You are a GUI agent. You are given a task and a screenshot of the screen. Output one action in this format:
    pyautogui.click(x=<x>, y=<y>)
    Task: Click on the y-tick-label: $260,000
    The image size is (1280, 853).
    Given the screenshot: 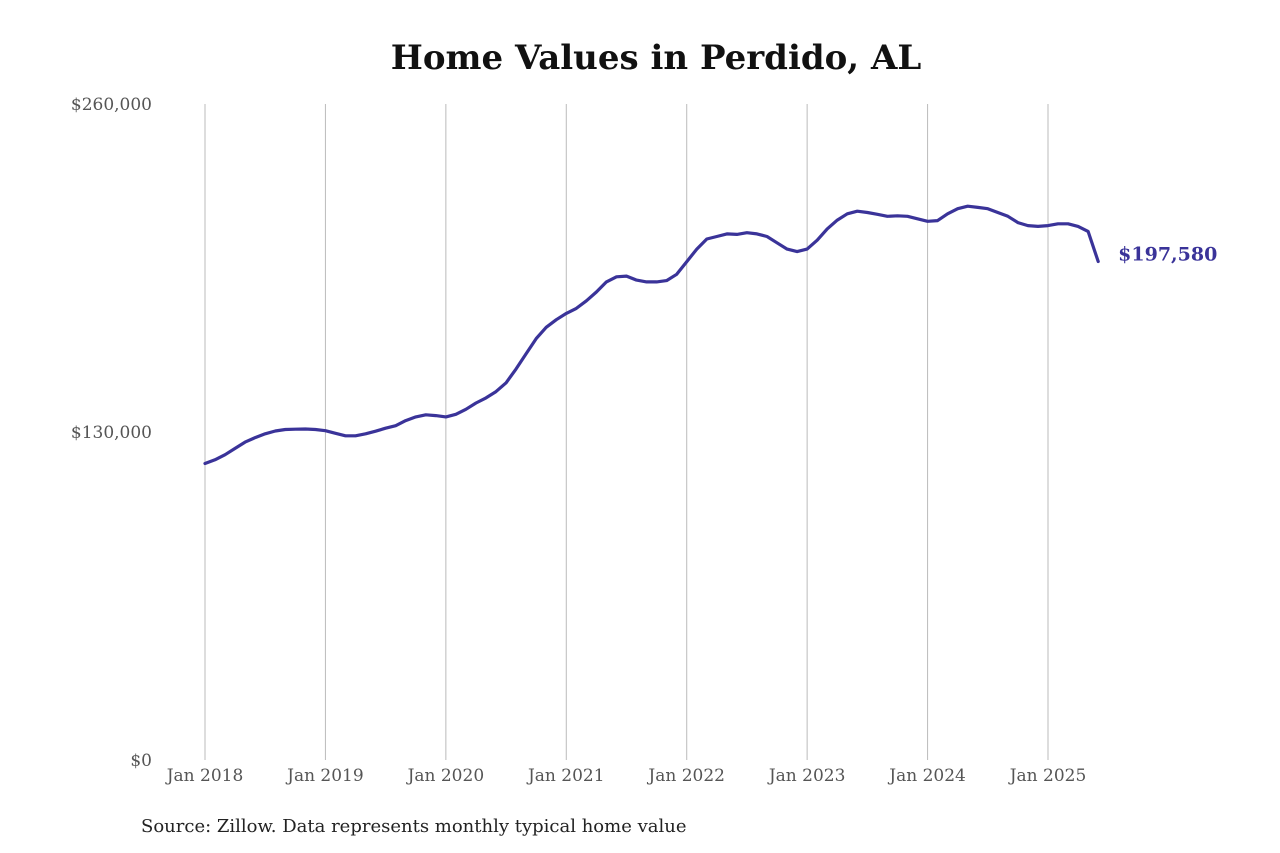 What is the action you would take?
    pyautogui.click(x=111, y=105)
    